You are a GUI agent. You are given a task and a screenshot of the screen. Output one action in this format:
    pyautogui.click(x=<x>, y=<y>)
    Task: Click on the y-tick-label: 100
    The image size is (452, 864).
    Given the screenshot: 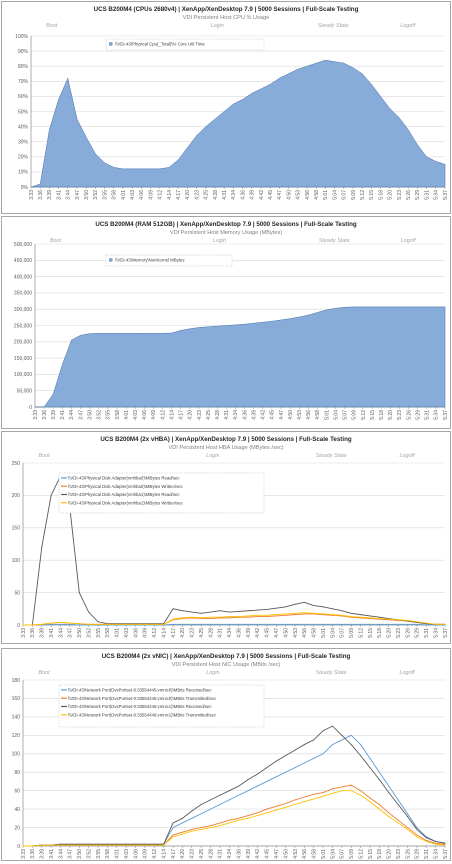 What is the action you would take?
    pyautogui.click(x=16, y=755)
    